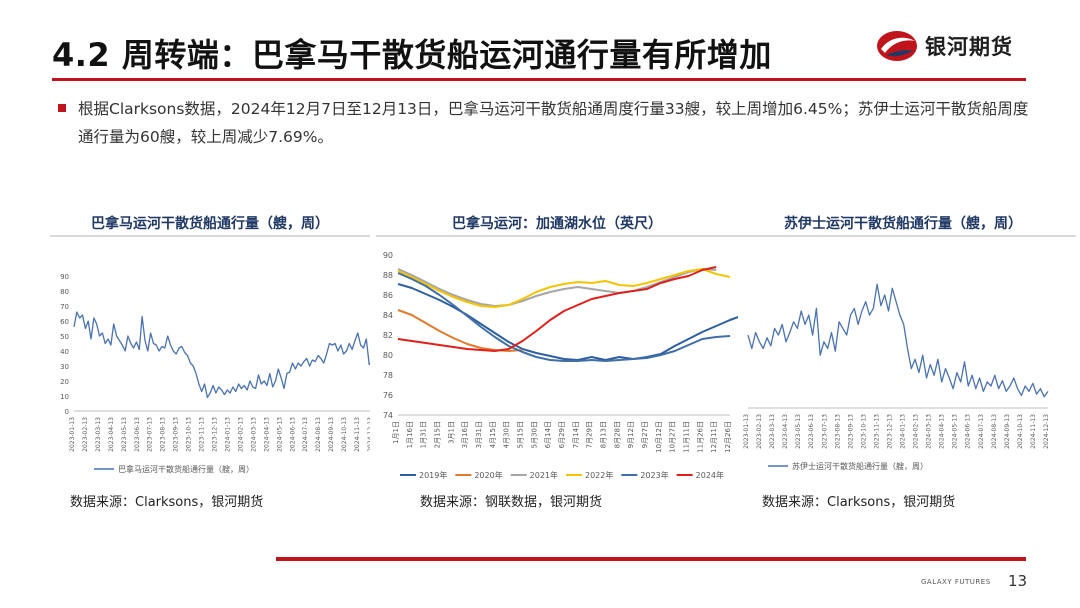 Image resolution: width=1080 pixels, height=608 pixels. What do you see at coordinates (903, 224) in the screenshot?
I see `suez-chart-title: 苏伊士运河干散货船通行量（艘，周）` at bounding box center [903, 224].